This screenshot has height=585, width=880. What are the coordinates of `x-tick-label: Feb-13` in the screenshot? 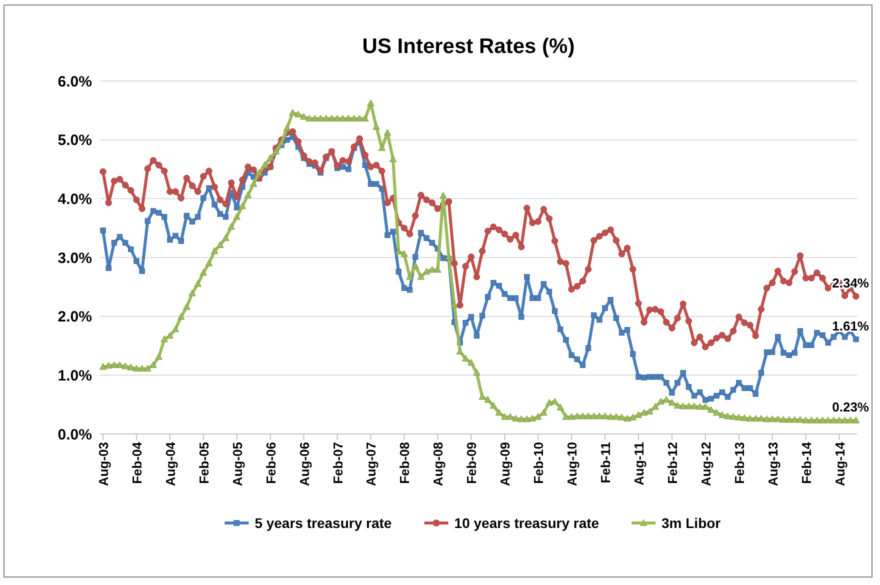 It's located at (739, 463).